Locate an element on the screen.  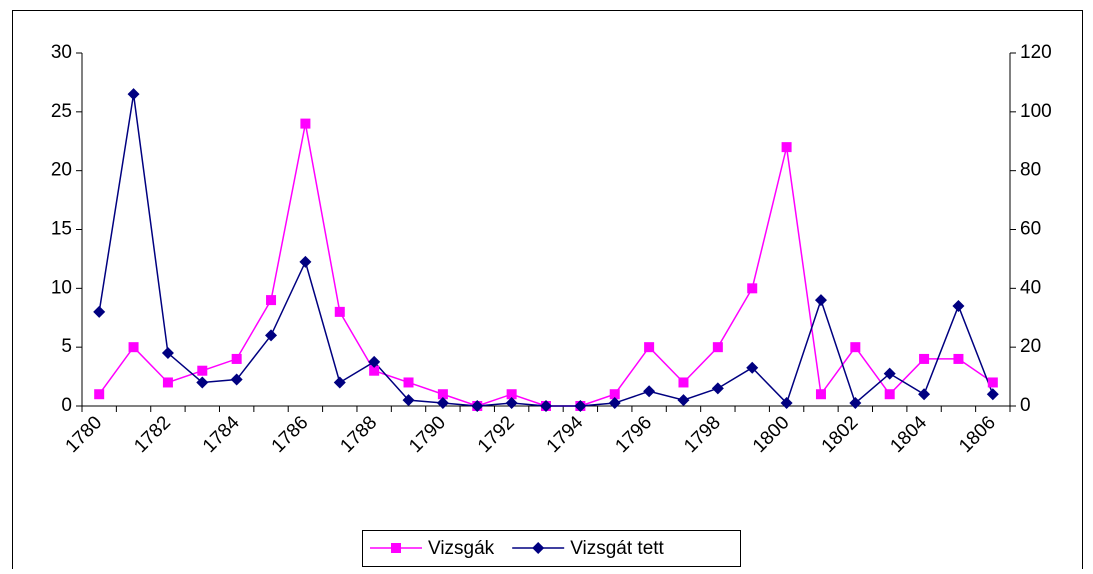
y-tick-label: 5 is located at coordinates (66, 346).